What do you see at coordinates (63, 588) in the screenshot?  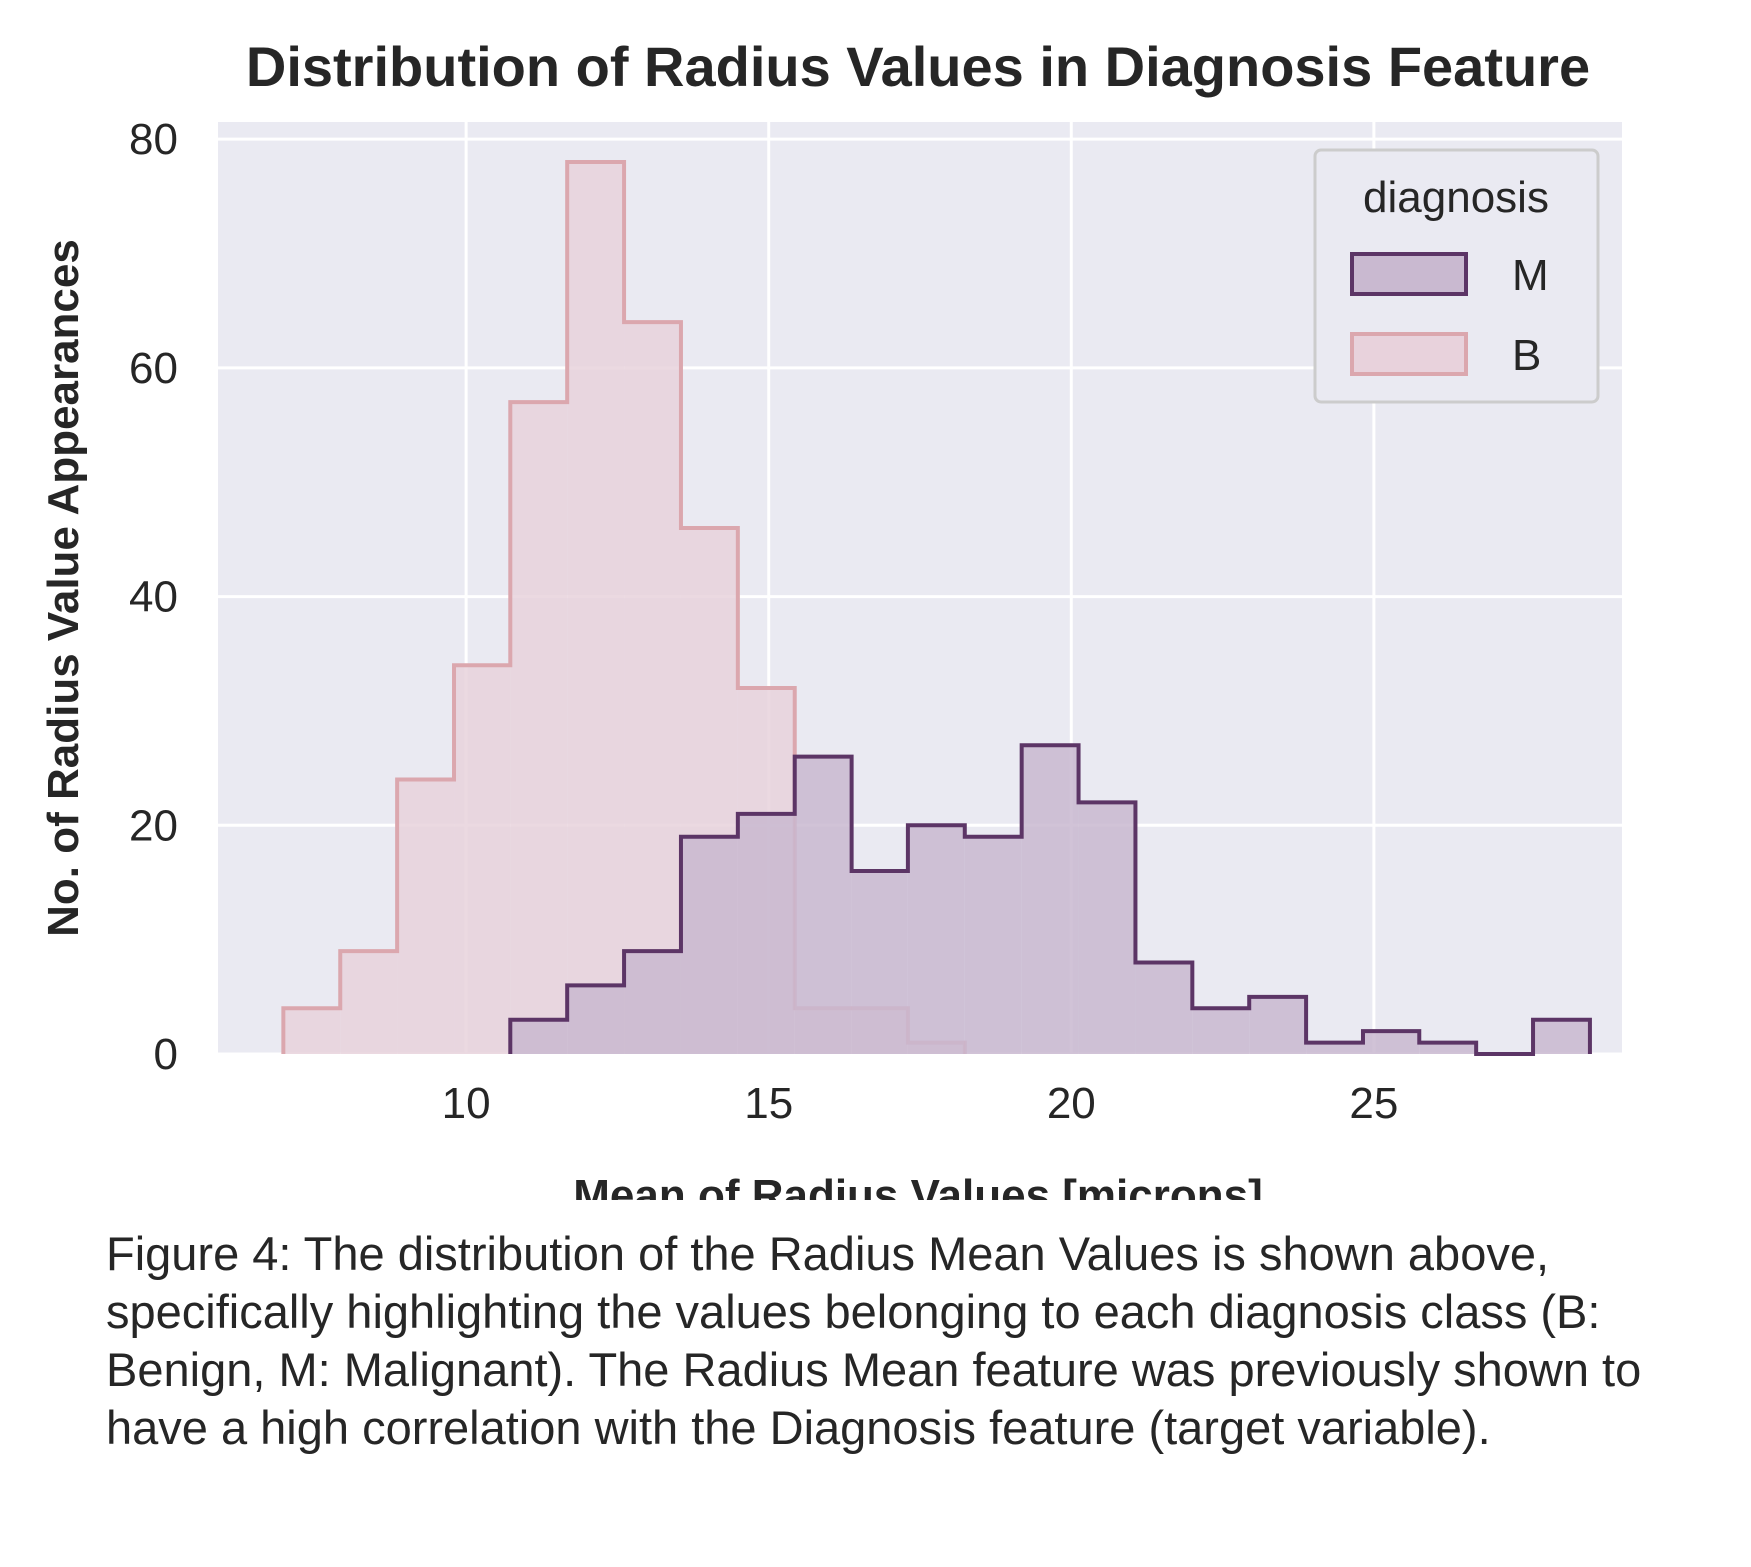 I see `y-axis-label: No. of Radius Value Appearances` at bounding box center [63, 588].